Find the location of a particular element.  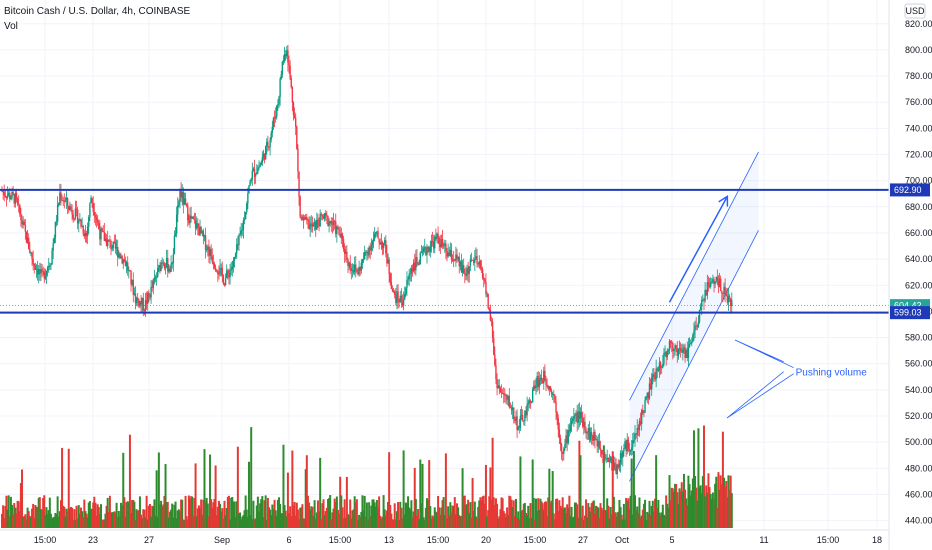

level-tag is located at coordinates (910, 190).